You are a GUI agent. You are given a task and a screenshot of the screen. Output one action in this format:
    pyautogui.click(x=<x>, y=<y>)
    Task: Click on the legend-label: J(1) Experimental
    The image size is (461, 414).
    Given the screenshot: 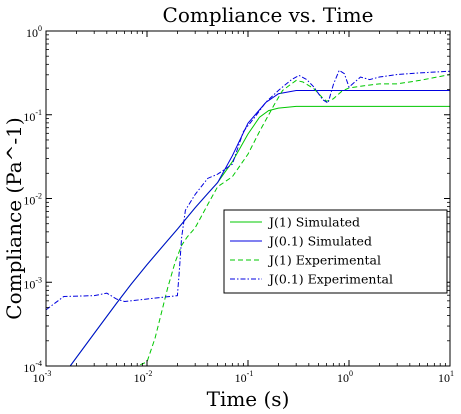 What is the action you would take?
    pyautogui.click(x=324, y=260)
    